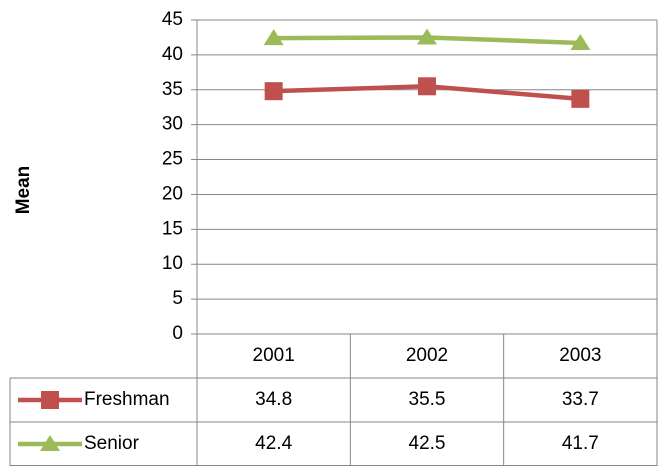  Describe the element at coordinates (112, 443) in the screenshot. I see `legend-label: Senior` at that location.